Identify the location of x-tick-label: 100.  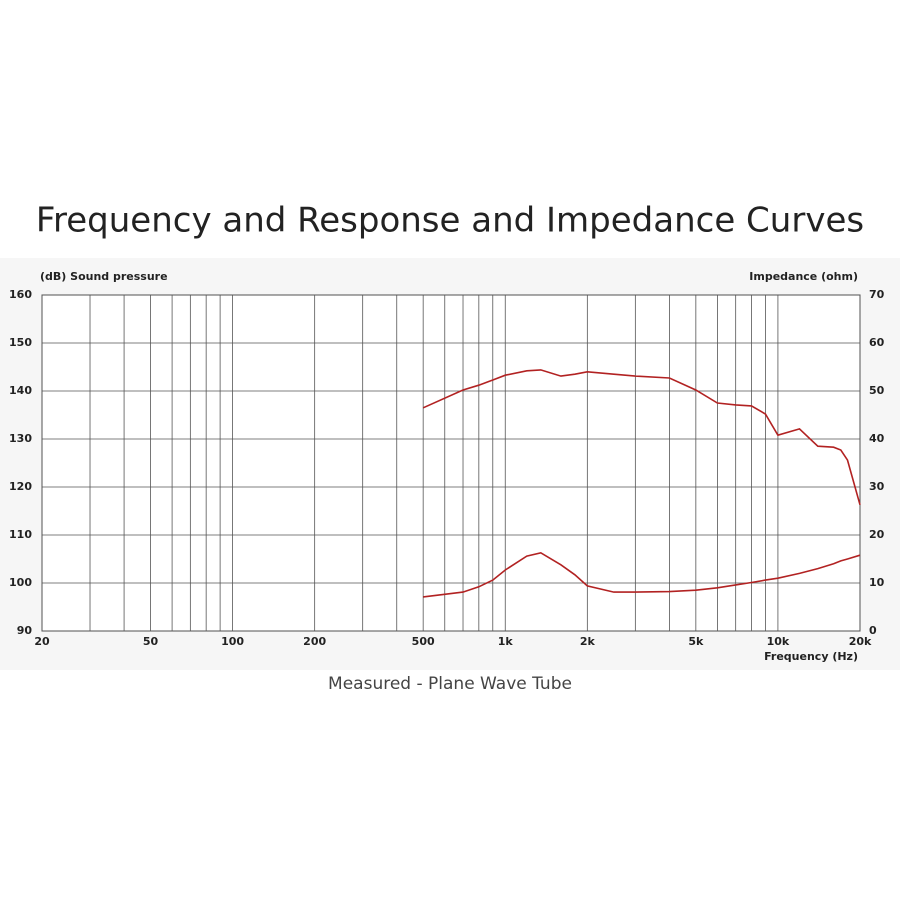
(232, 641).